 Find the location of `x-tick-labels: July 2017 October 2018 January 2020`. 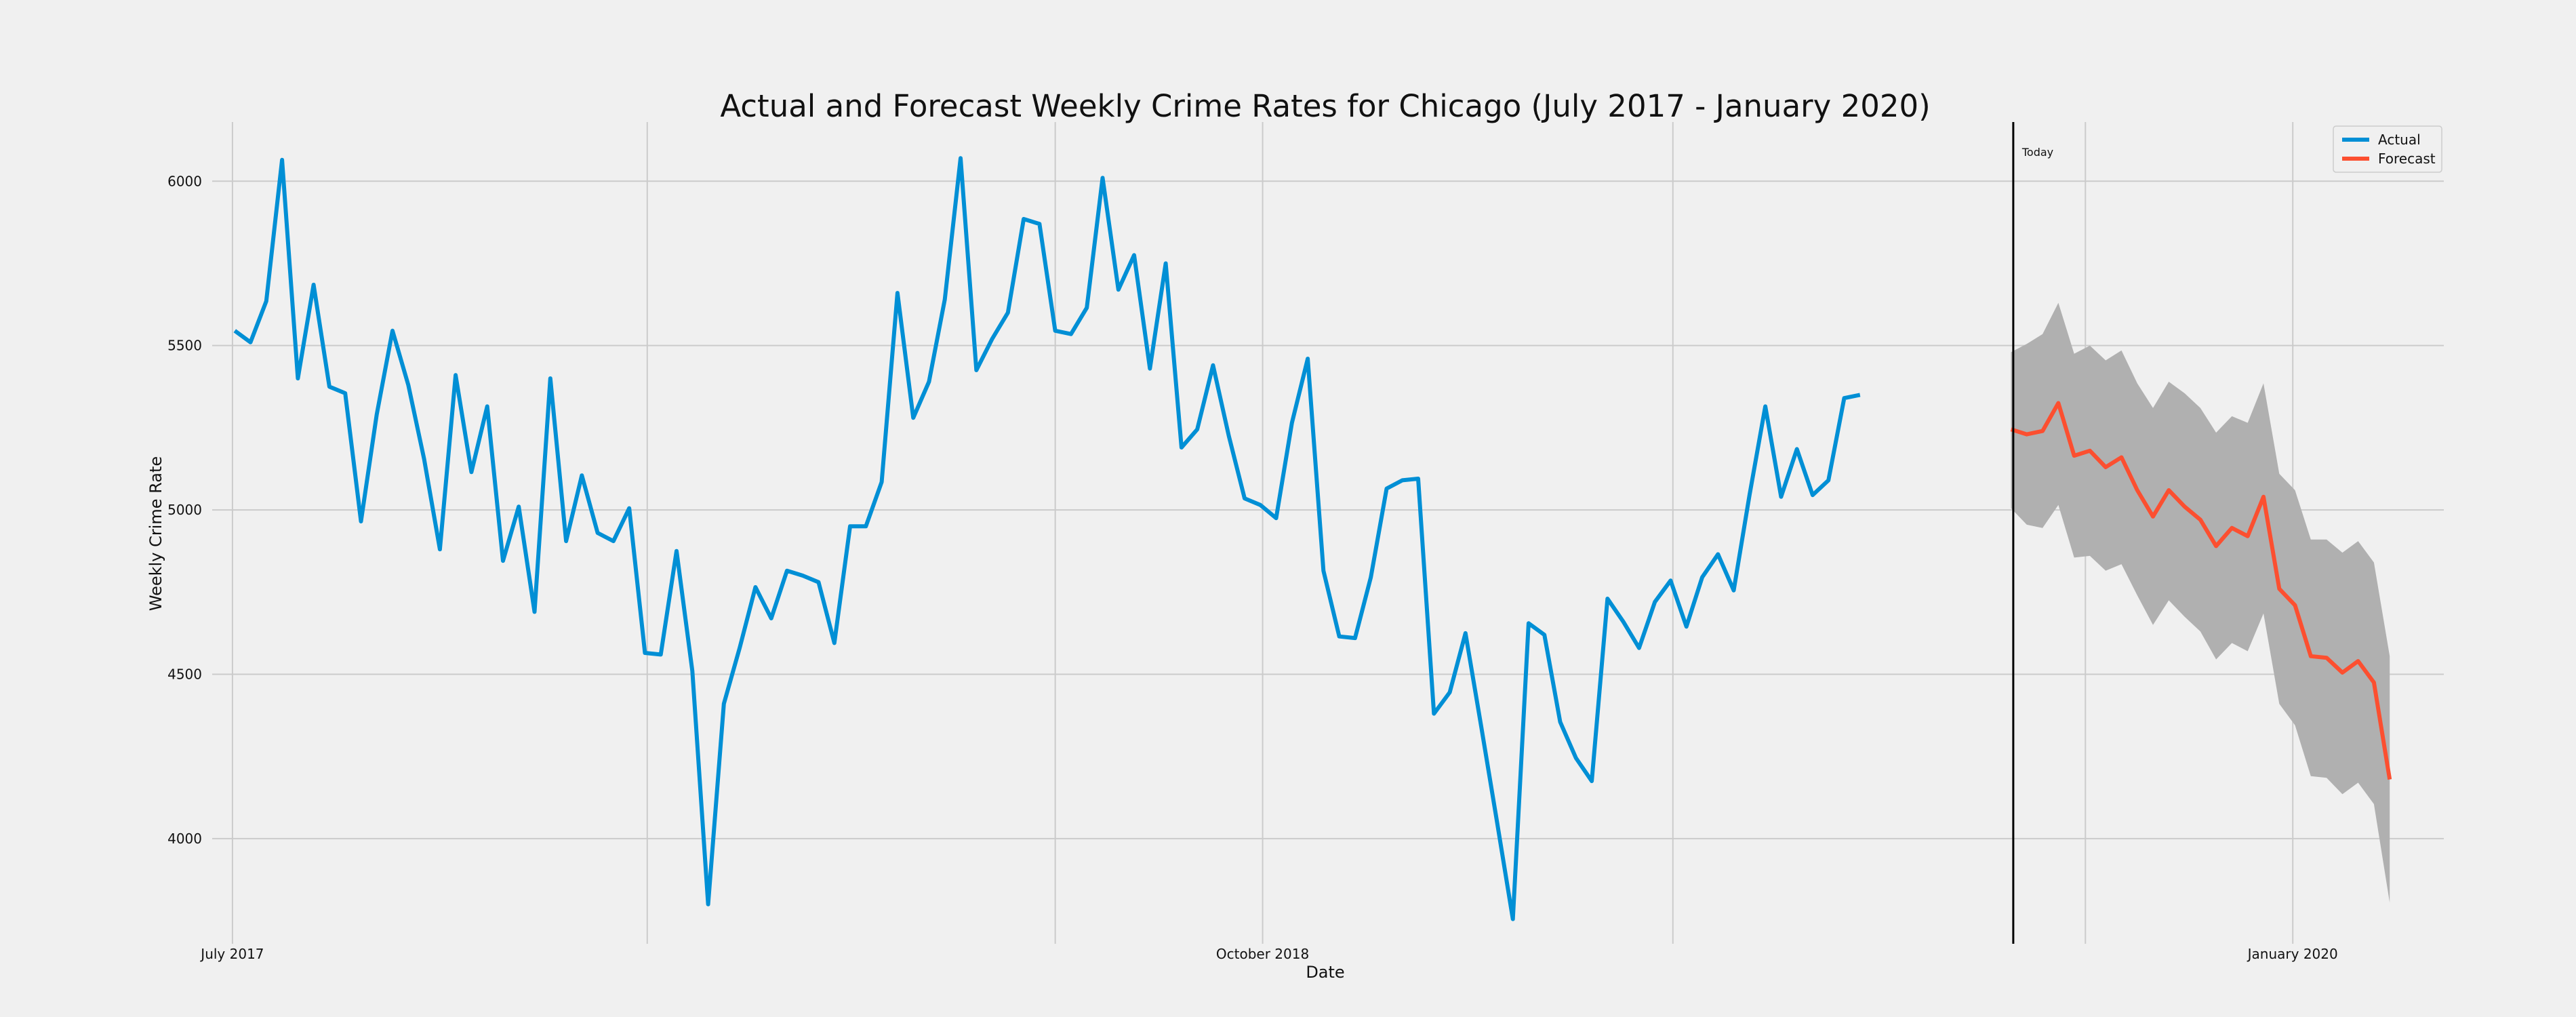

x-tick-labels: July 2017 October 2018 January 2020 is located at coordinates (1268, 954).